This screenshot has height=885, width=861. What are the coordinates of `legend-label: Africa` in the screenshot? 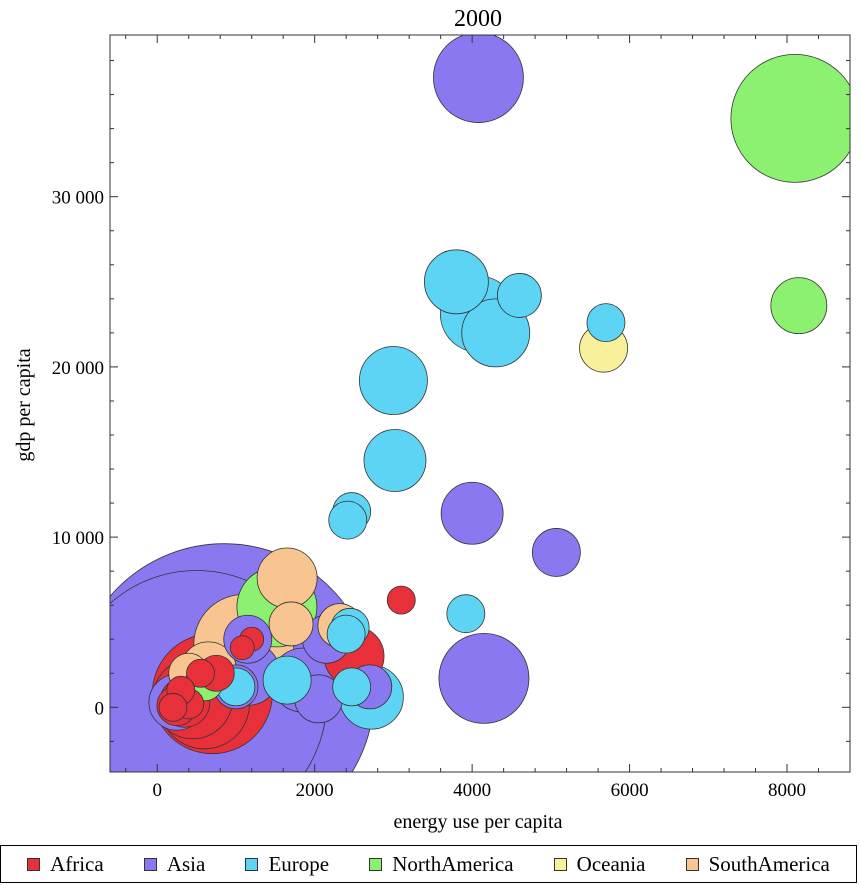 It's located at (77, 863).